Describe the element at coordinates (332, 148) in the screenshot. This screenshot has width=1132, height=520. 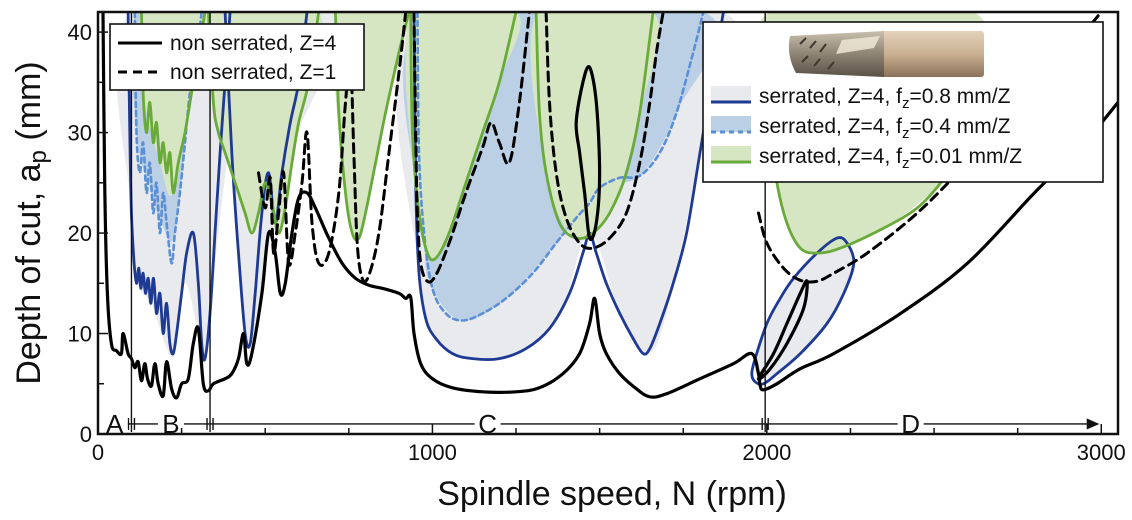
I see `series-non-serrated-z-1-d` at that location.